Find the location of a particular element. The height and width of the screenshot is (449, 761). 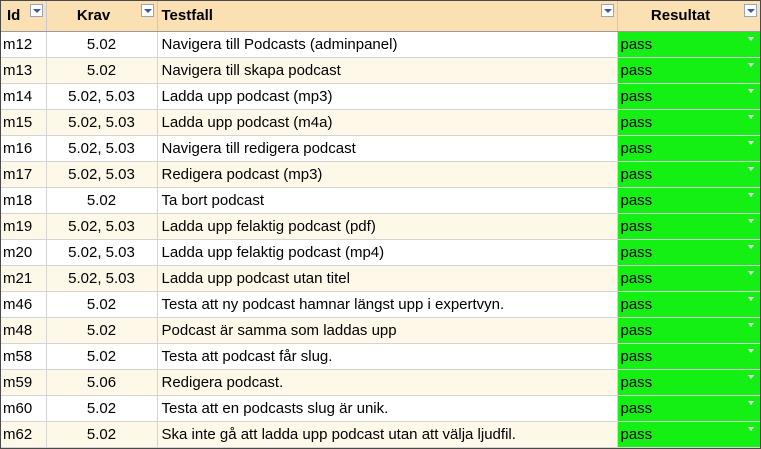

cell-id: m21 is located at coordinates (24, 278).